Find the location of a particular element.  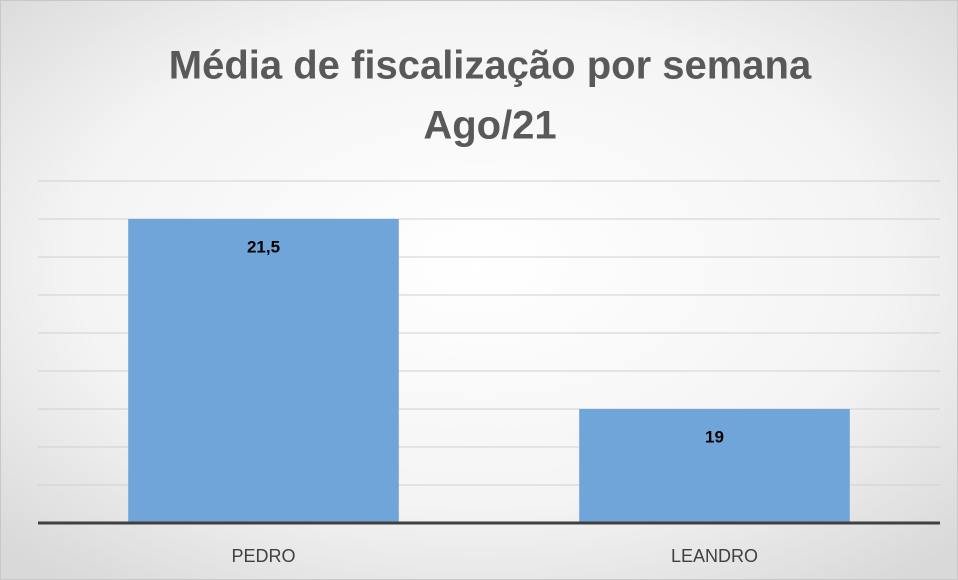

x-tick-label: PEDRO is located at coordinates (263, 556).